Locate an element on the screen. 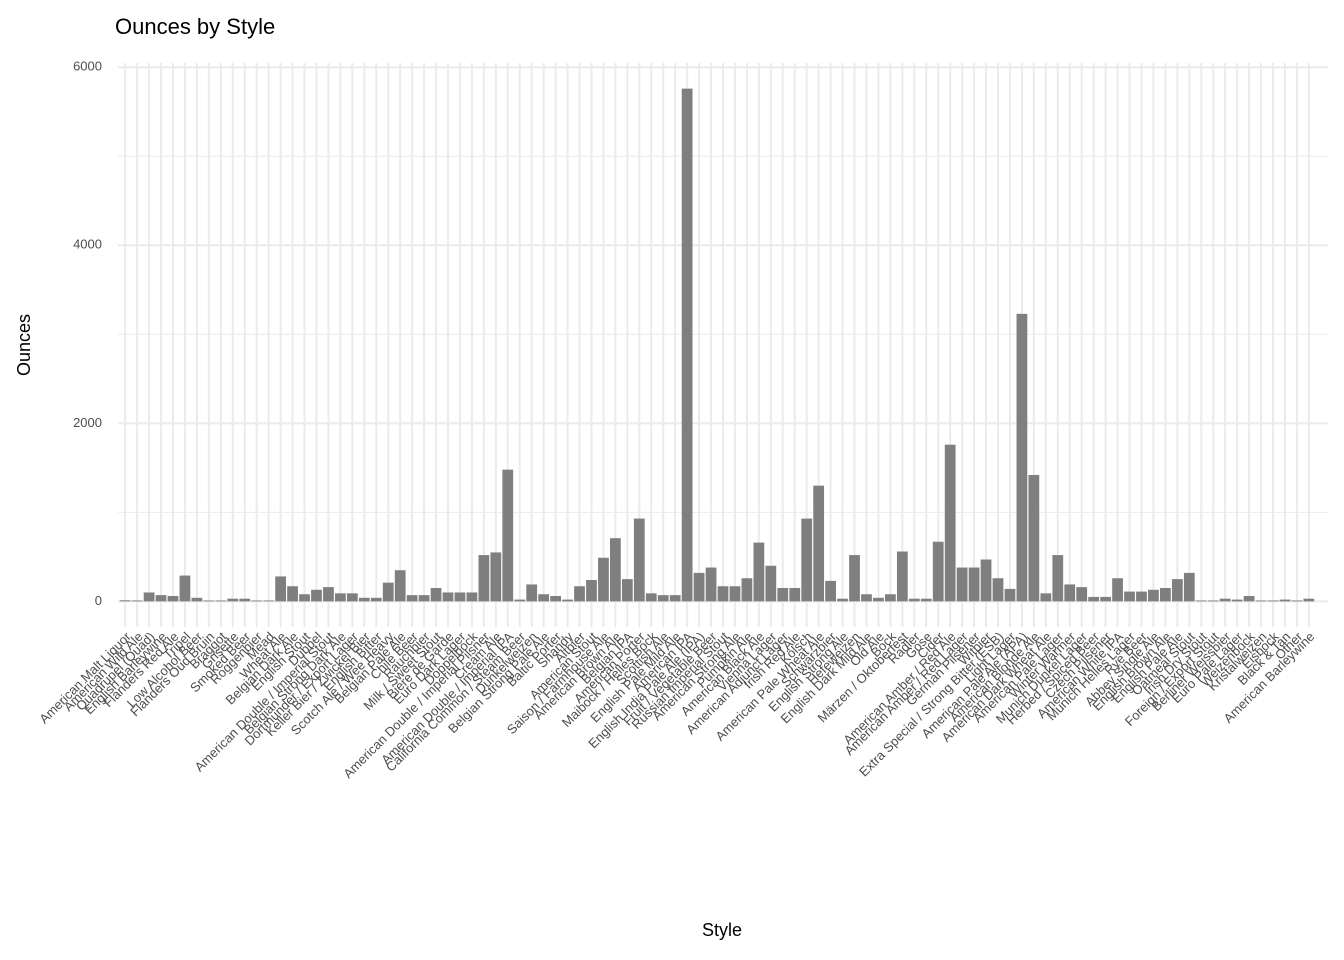 The width and height of the screenshot is (1344, 960). x-axis-label: Style is located at coordinates (722, 930).